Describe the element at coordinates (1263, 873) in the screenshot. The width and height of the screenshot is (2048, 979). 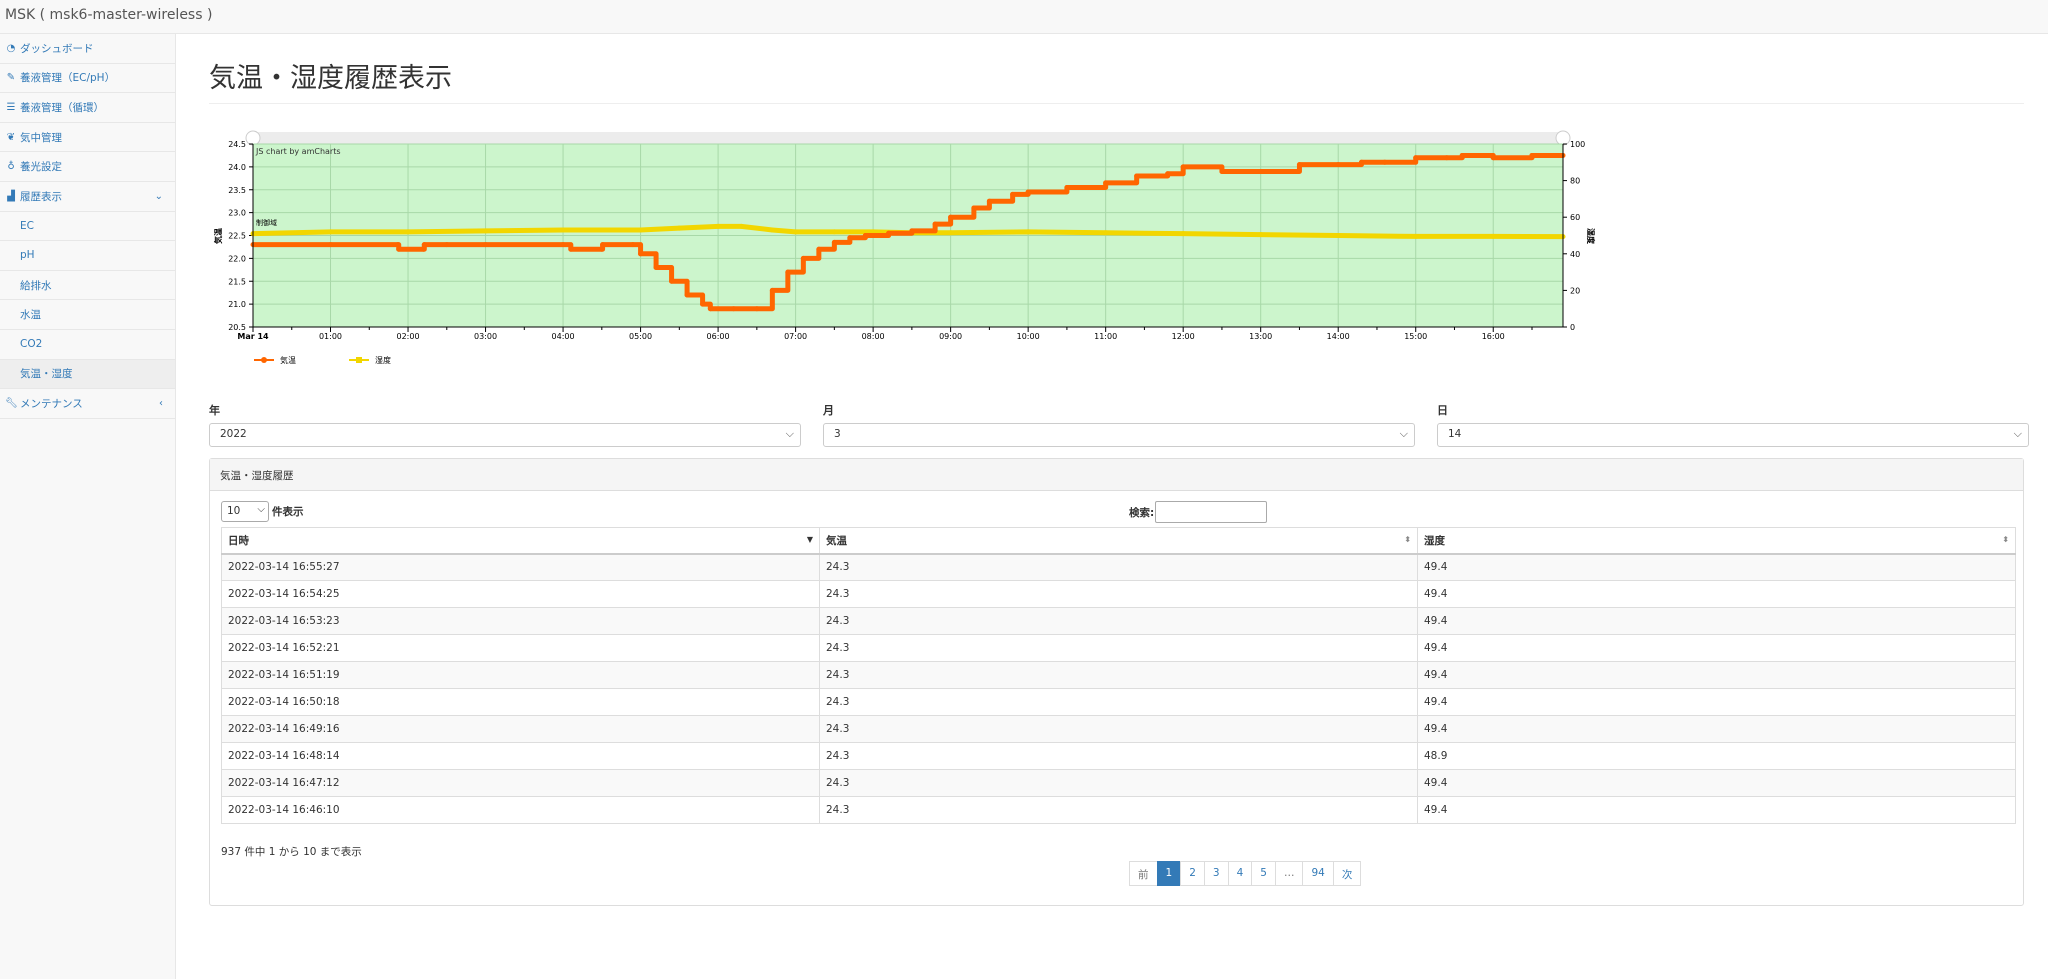
I see `pagination-page: 5` at that location.